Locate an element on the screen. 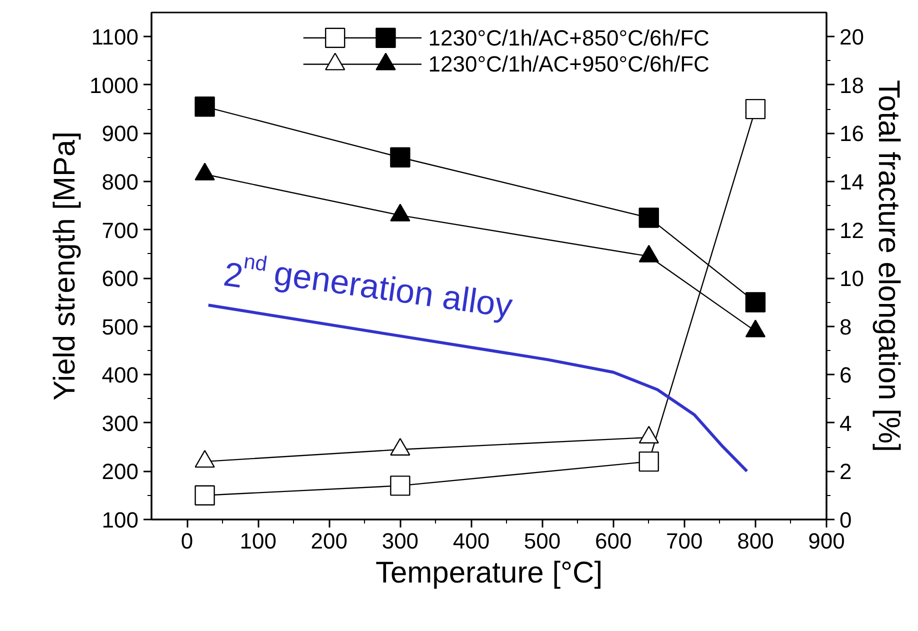 This screenshot has height=631, width=918. x-tick-label: 700 is located at coordinates (684, 541).